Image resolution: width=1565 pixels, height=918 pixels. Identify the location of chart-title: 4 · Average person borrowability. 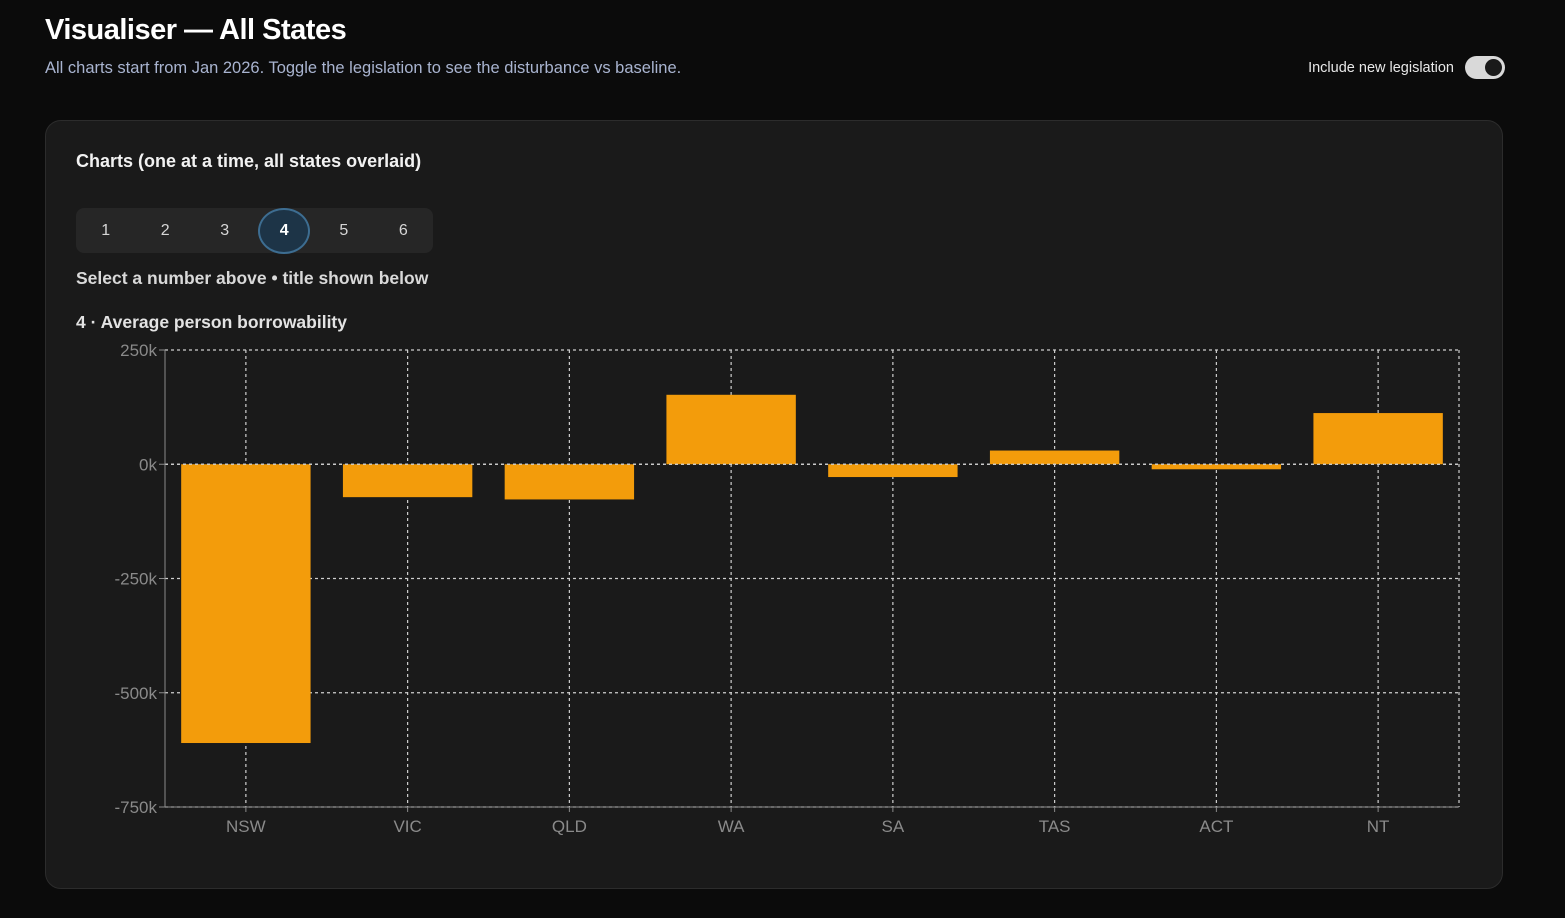
(211, 322).